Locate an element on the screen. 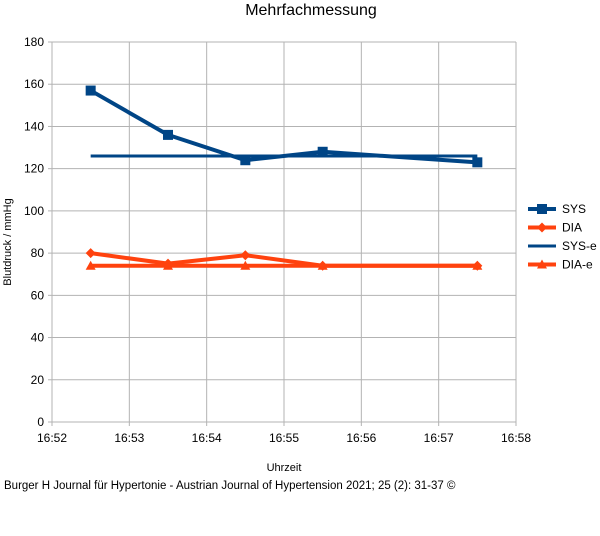 The width and height of the screenshot is (600, 536). x-tick-label: 16:55 is located at coordinates (284, 438).